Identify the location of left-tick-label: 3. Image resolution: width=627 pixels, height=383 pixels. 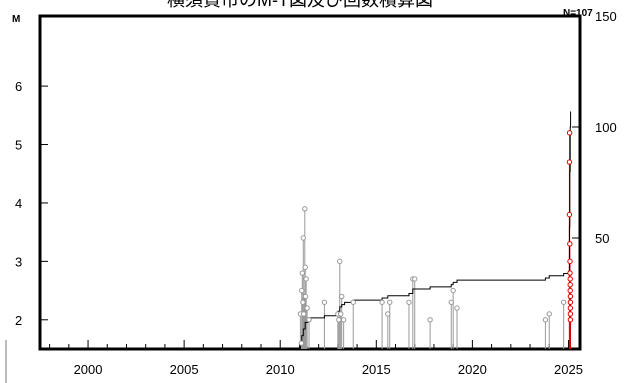
(18, 261).